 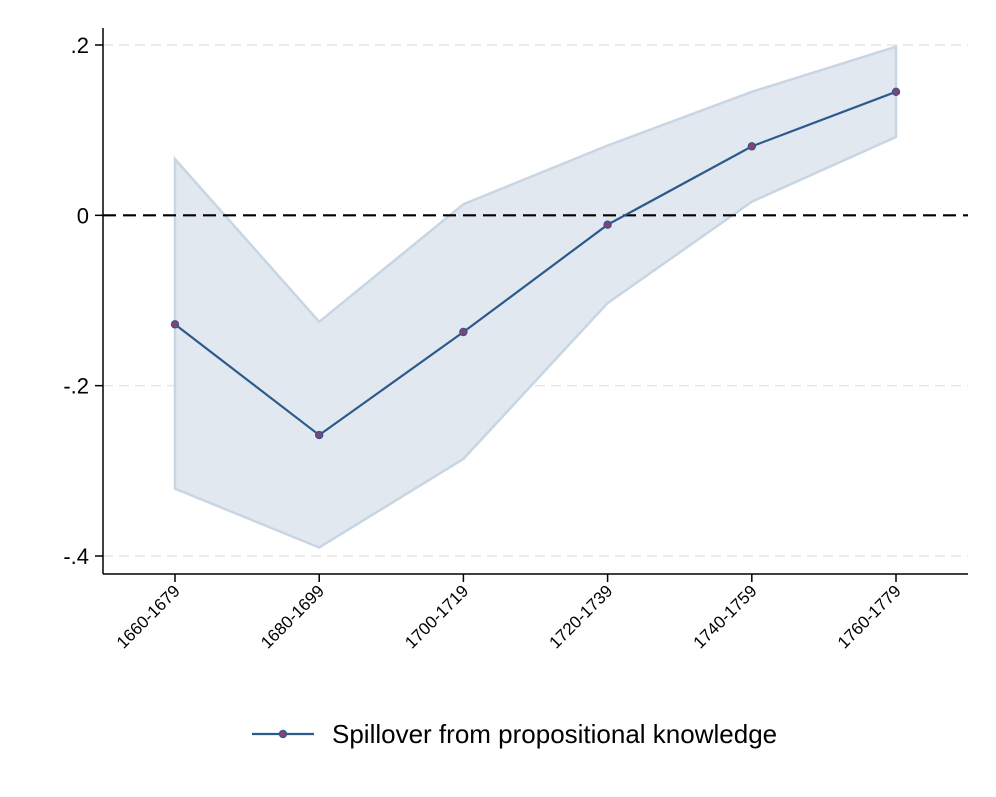 I want to click on x-tick-label: 1720-1739, so click(x=580, y=616).